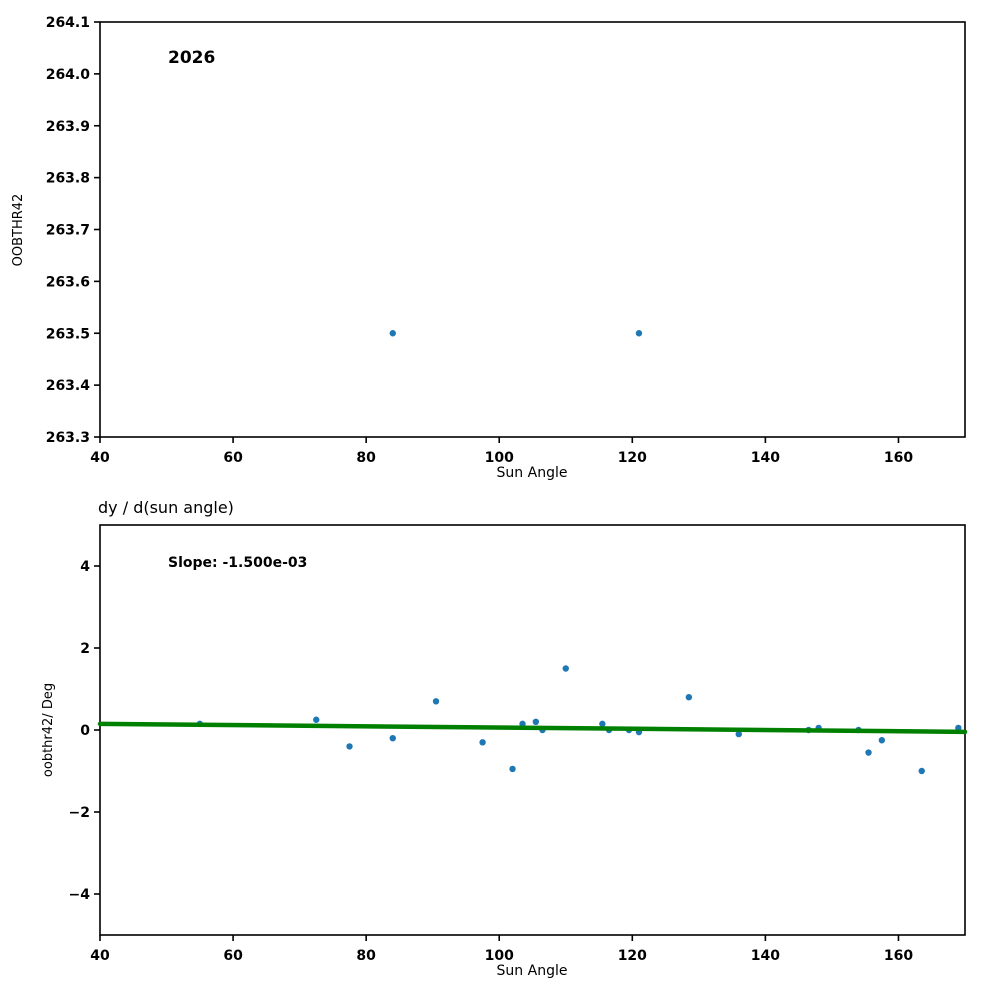  What do you see at coordinates (68, 23) in the screenshot?
I see `y-tick-label: 264.1` at bounding box center [68, 23].